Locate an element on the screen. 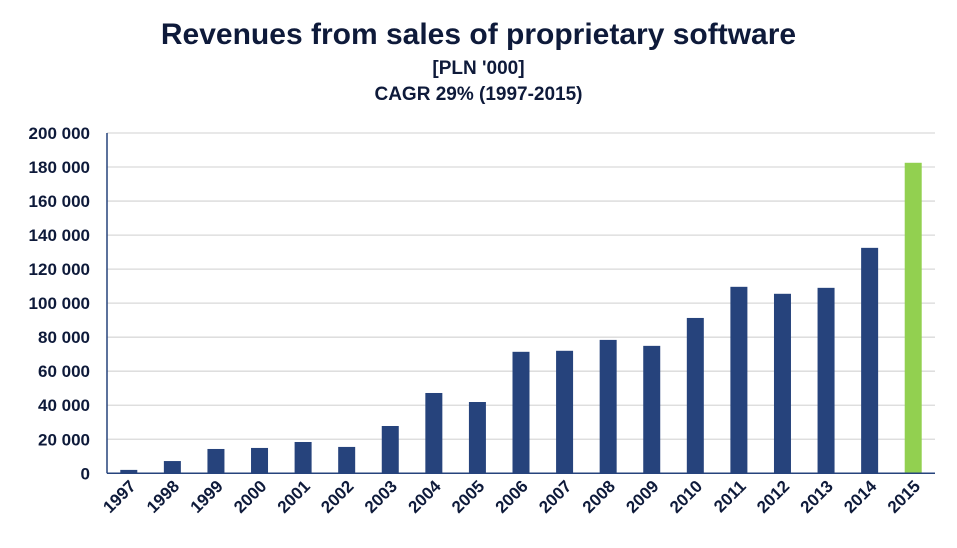  bar-2012 is located at coordinates (782, 383).